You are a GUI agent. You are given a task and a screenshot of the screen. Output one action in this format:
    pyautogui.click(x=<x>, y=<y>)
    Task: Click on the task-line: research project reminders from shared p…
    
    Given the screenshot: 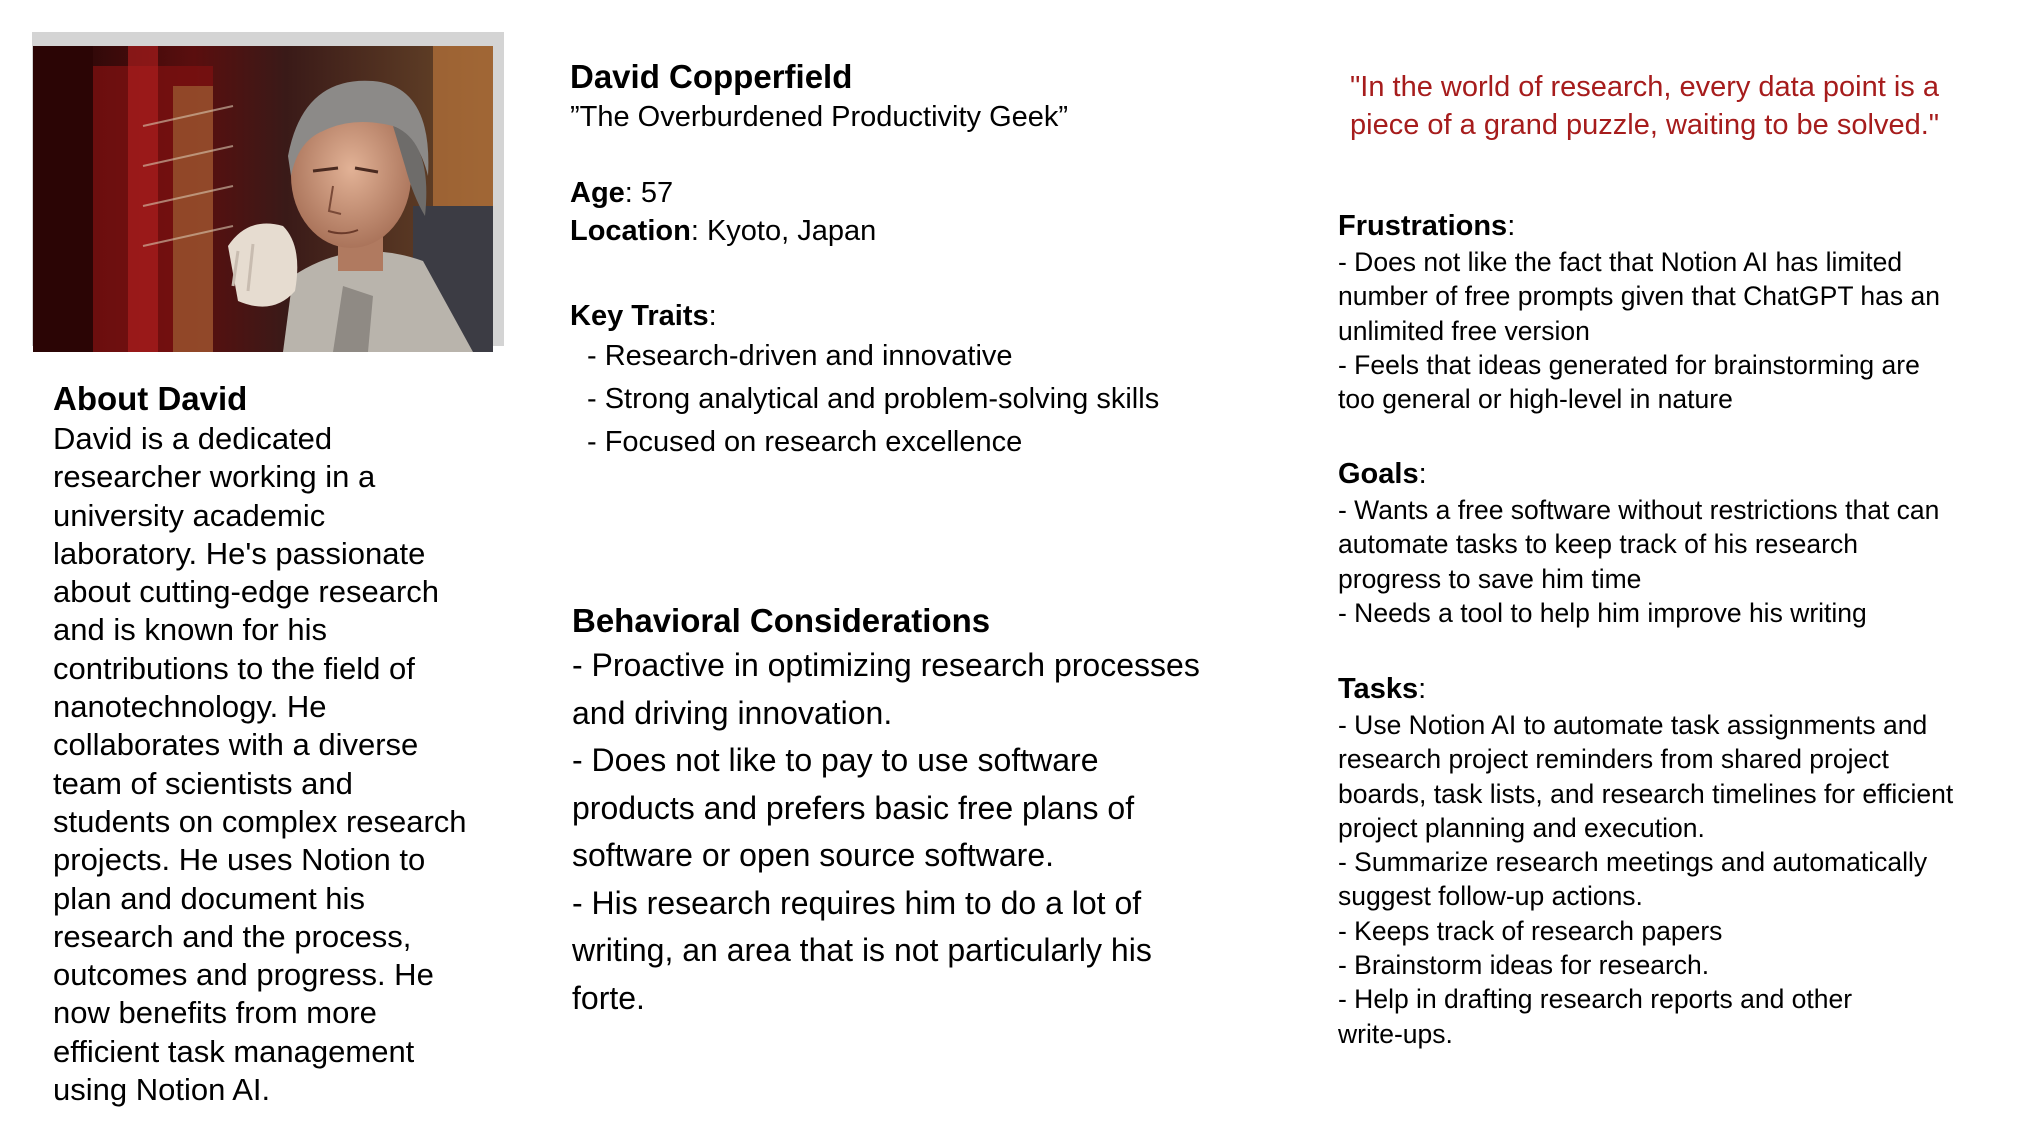 What is the action you would take?
    pyautogui.click(x=1613, y=759)
    